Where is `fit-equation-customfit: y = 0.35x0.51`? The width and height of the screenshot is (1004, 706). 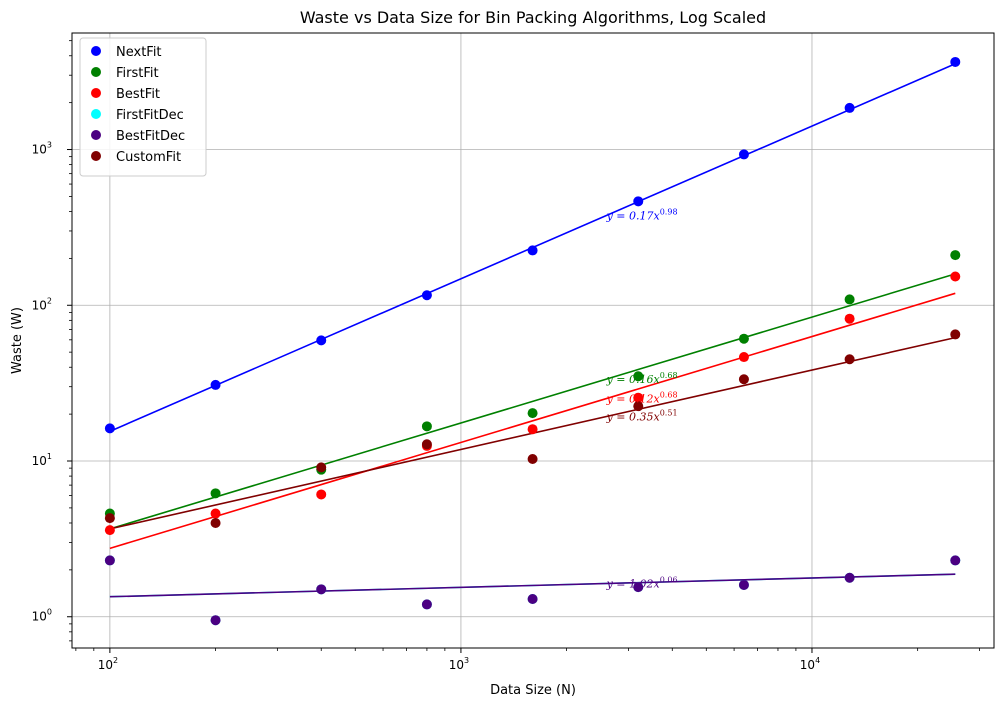
fit-equation-customfit: y = 0.35x0.51 is located at coordinates (642, 416).